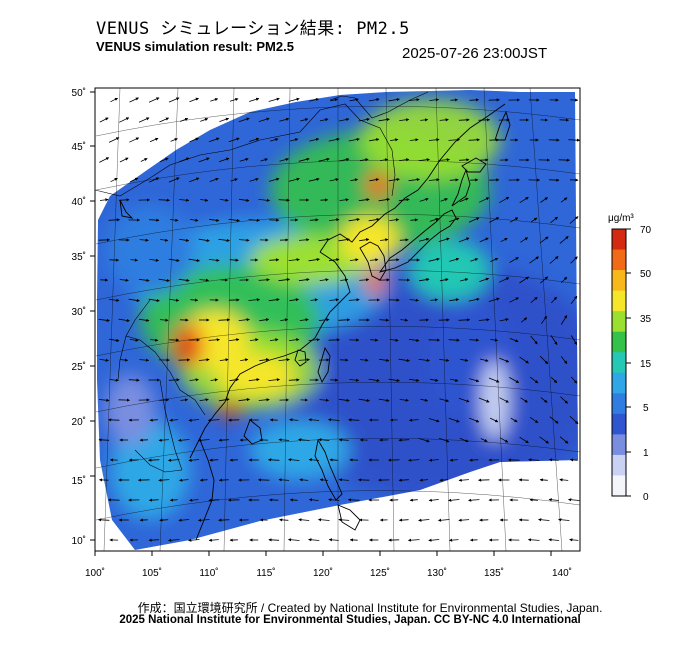  Describe the element at coordinates (79, 147) in the screenshot. I see `lat-label: 45˚` at that location.